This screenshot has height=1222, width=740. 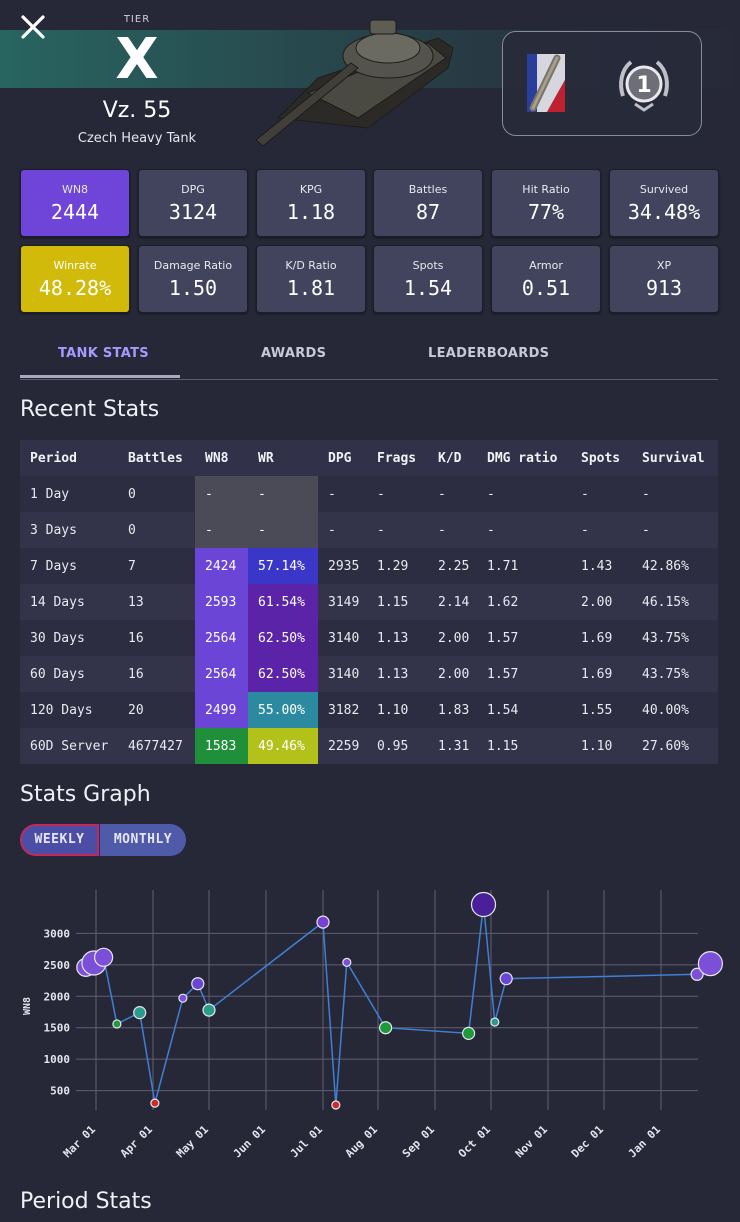 I want to click on column-header: WR, so click(x=283, y=458).